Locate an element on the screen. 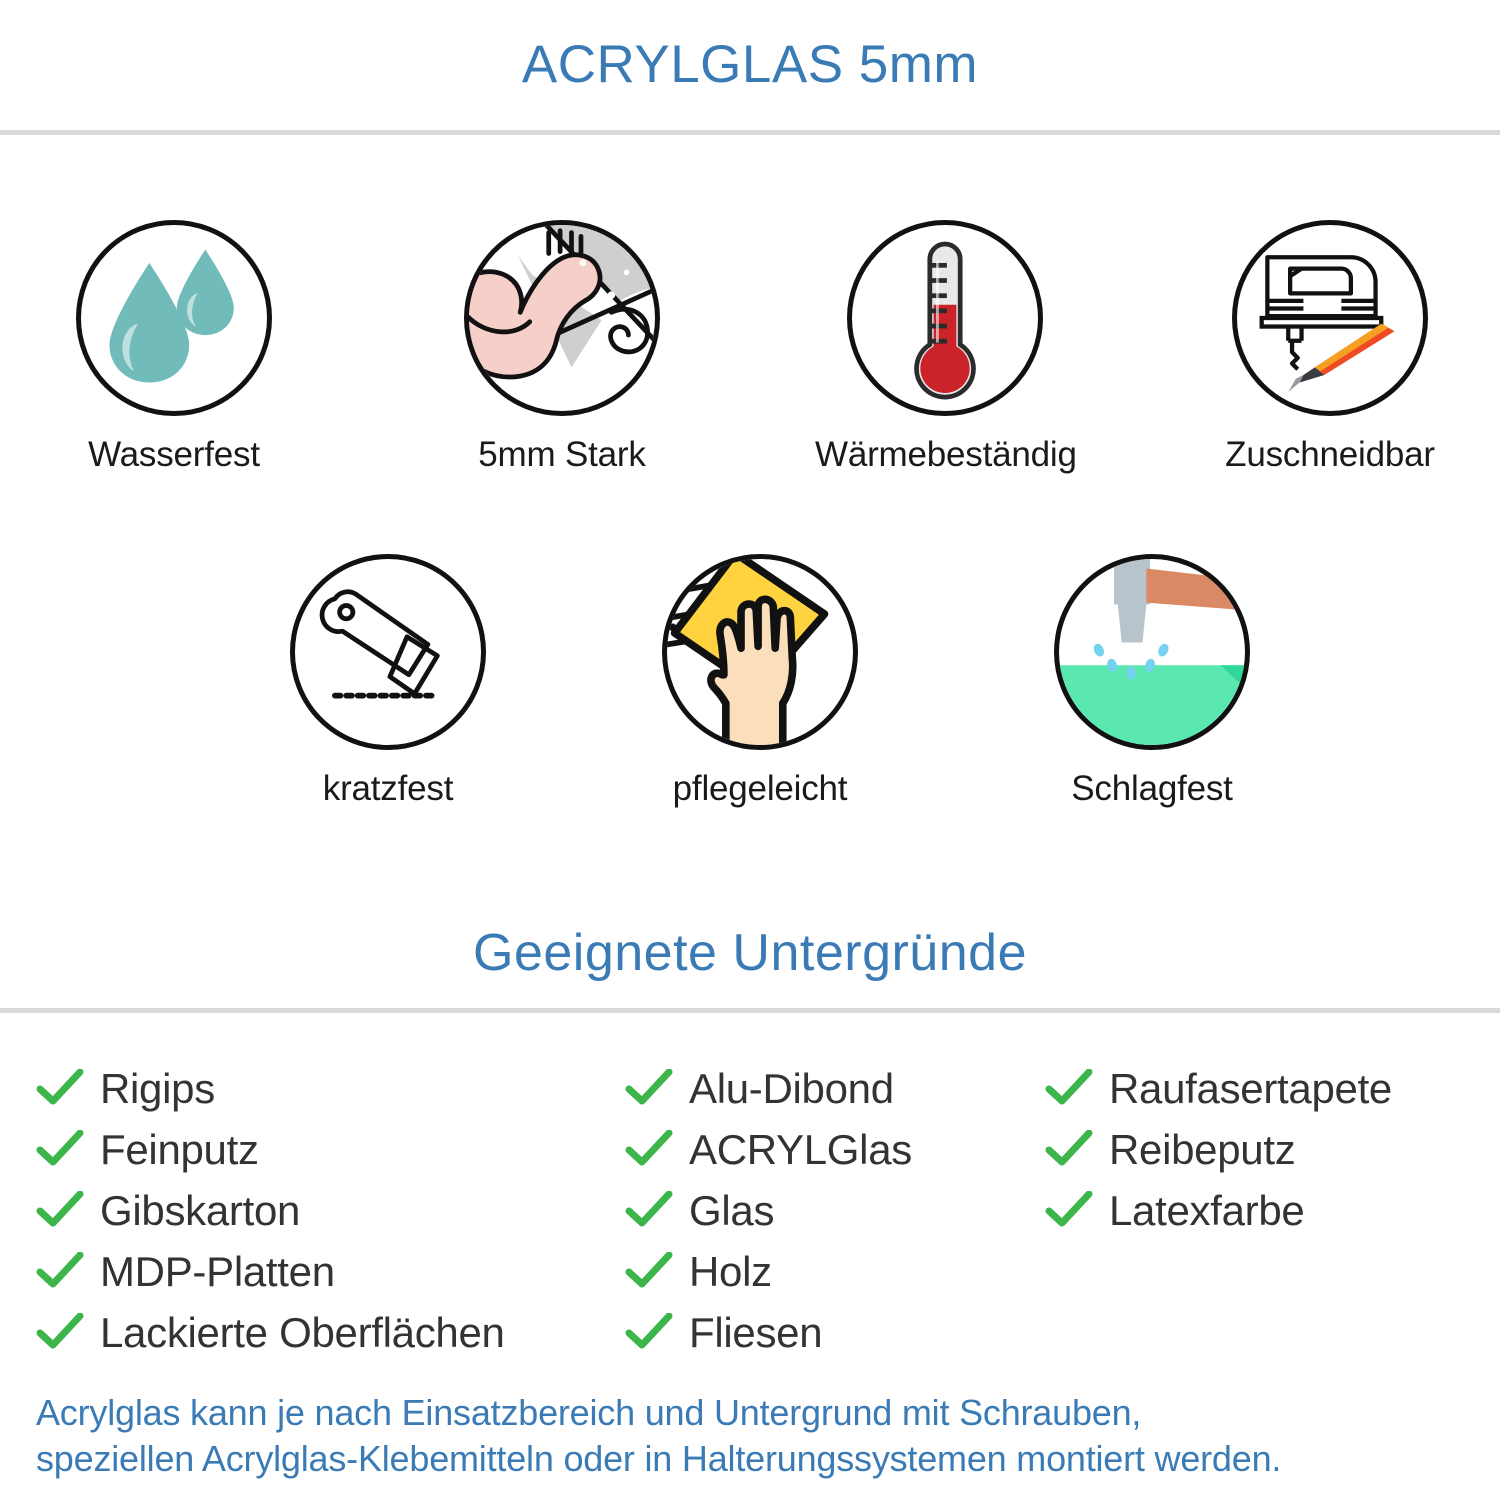 The width and height of the screenshot is (1500, 1500). feature-label: 5mm Stark is located at coordinates (562, 454).